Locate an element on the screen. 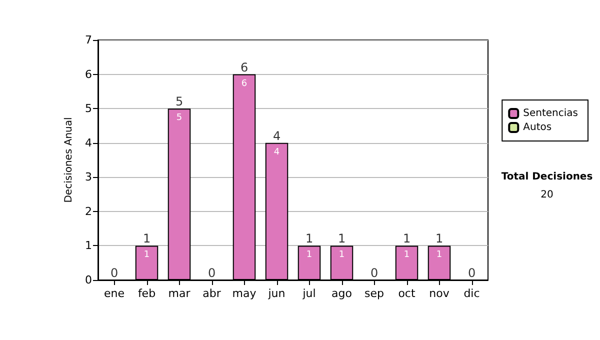  data-label: 5 is located at coordinates (179, 118).